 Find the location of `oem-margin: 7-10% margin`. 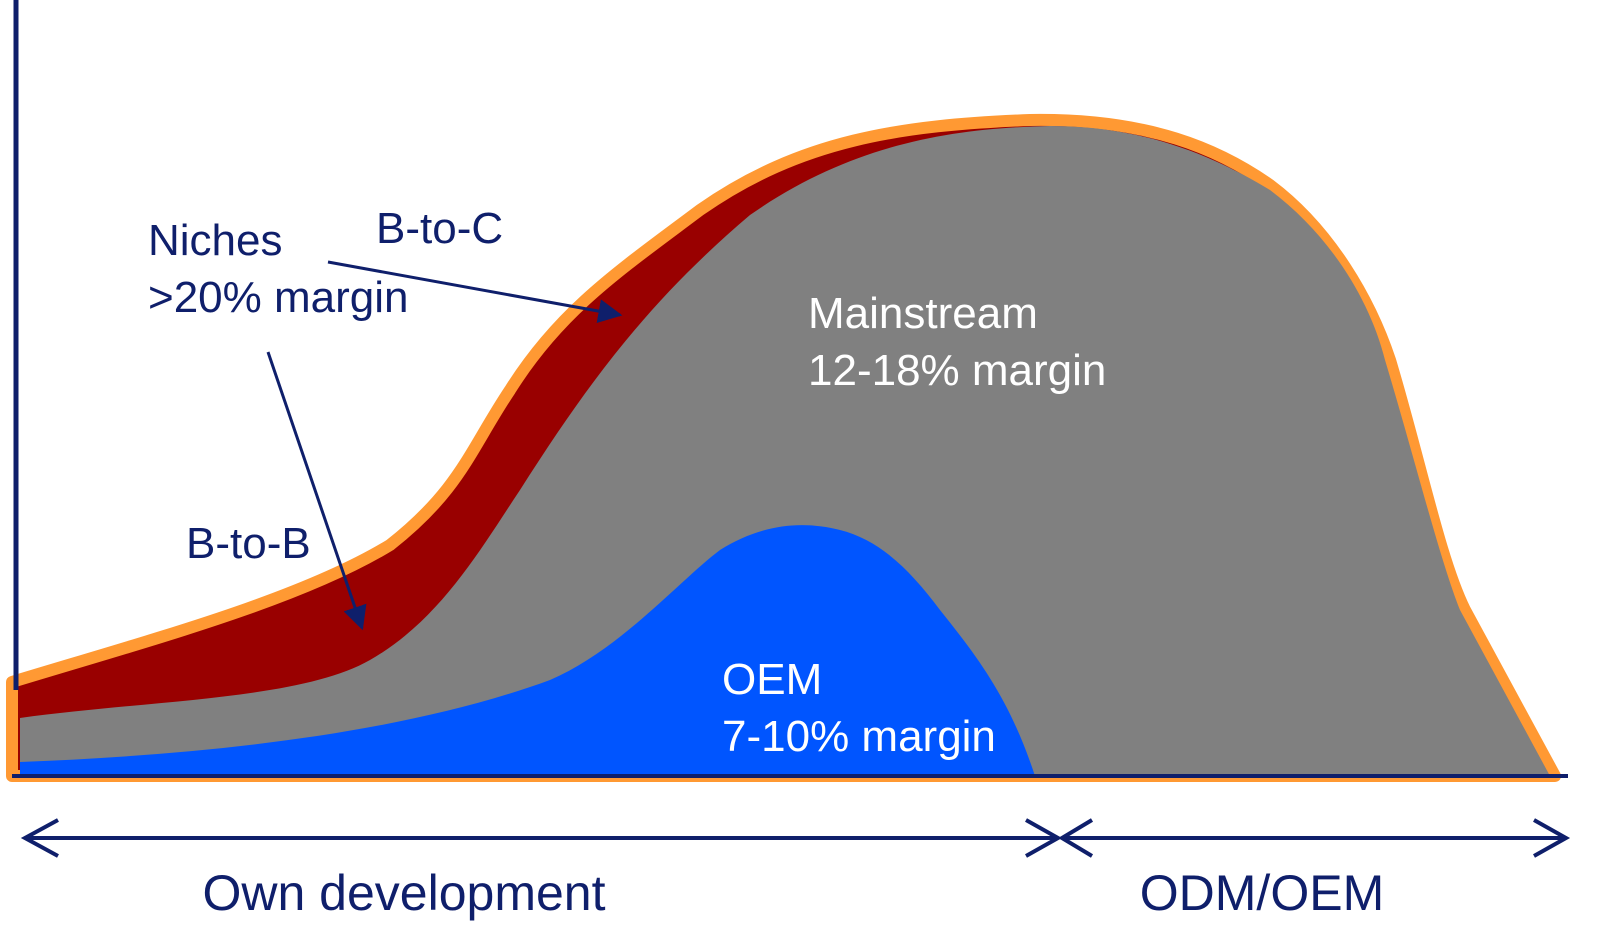

oem-margin: 7-10% margin is located at coordinates (859, 736).